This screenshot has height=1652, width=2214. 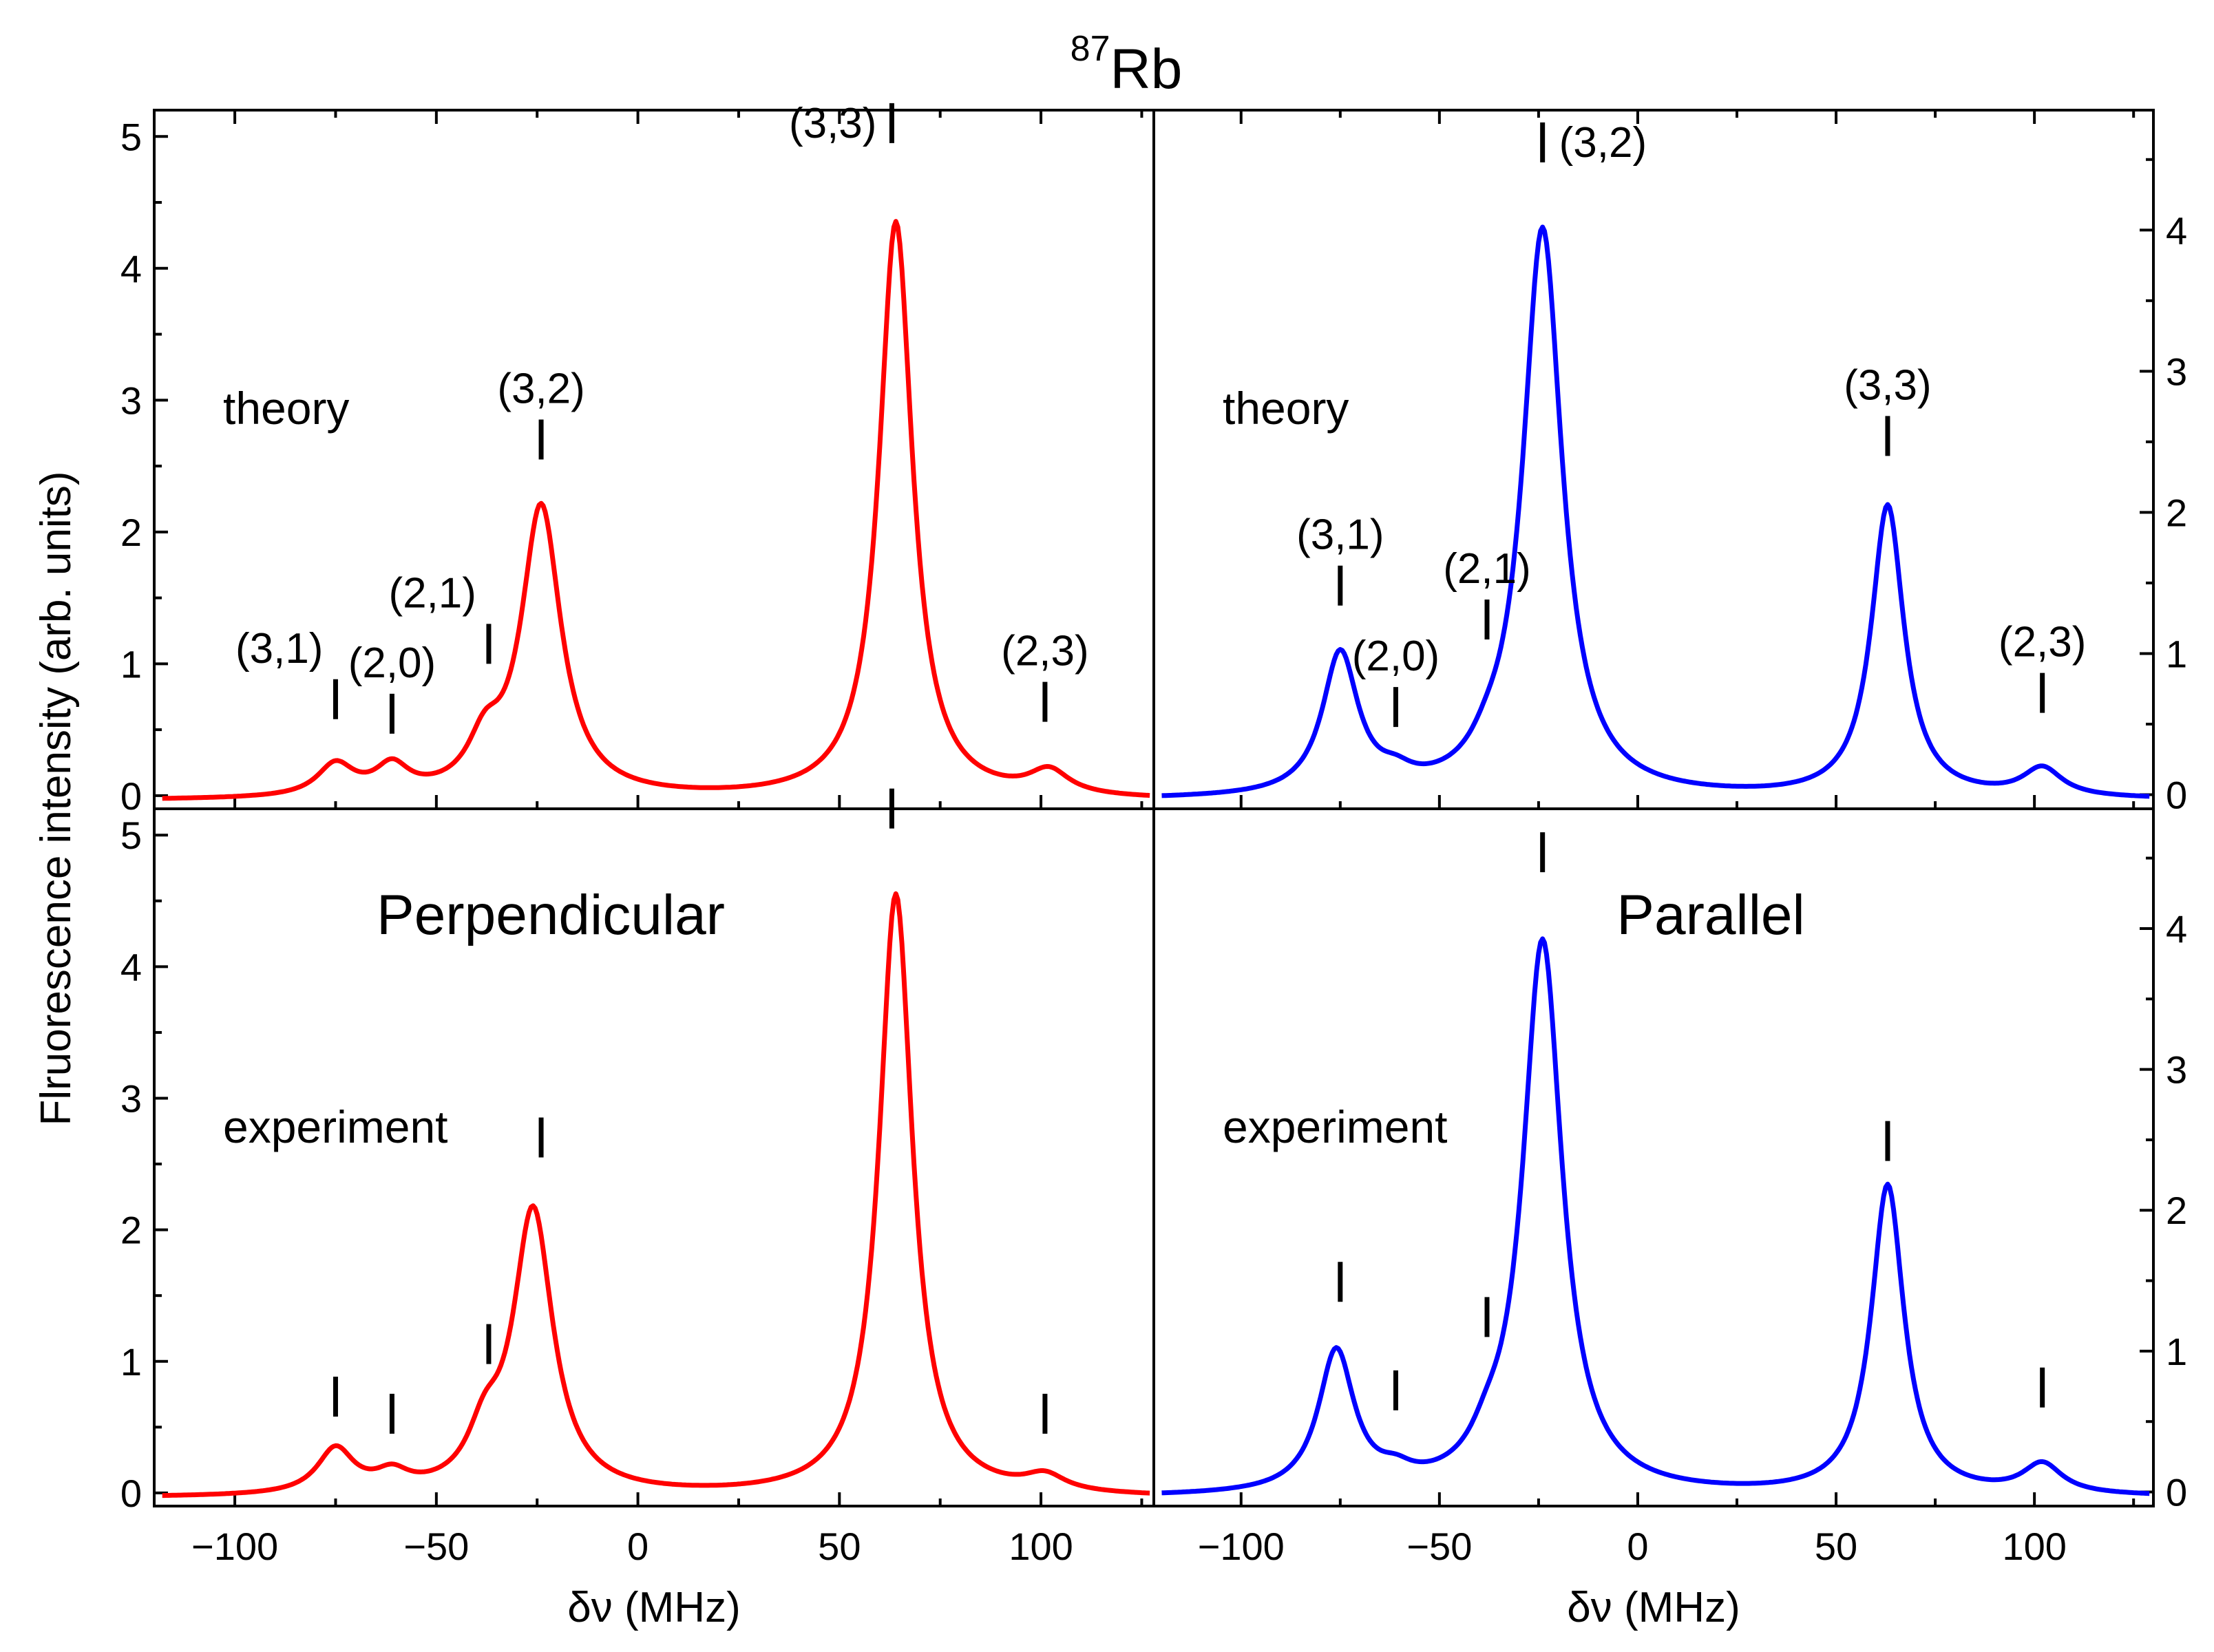 I want to click on figure-title: 87Rb, so click(x=1127, y=64).